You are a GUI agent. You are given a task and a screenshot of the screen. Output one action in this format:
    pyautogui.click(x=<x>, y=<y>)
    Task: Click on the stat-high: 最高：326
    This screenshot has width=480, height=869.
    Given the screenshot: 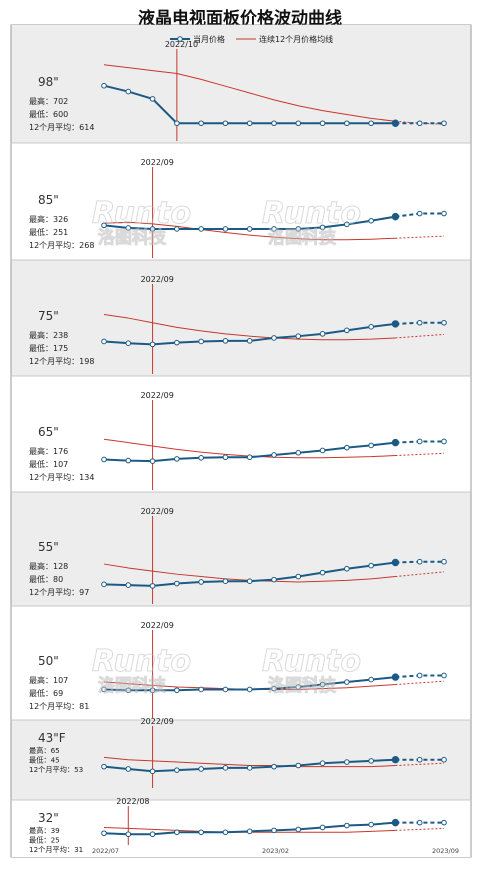 What is the action you would take?
    pyautogui.click(x=48, y=219)
    